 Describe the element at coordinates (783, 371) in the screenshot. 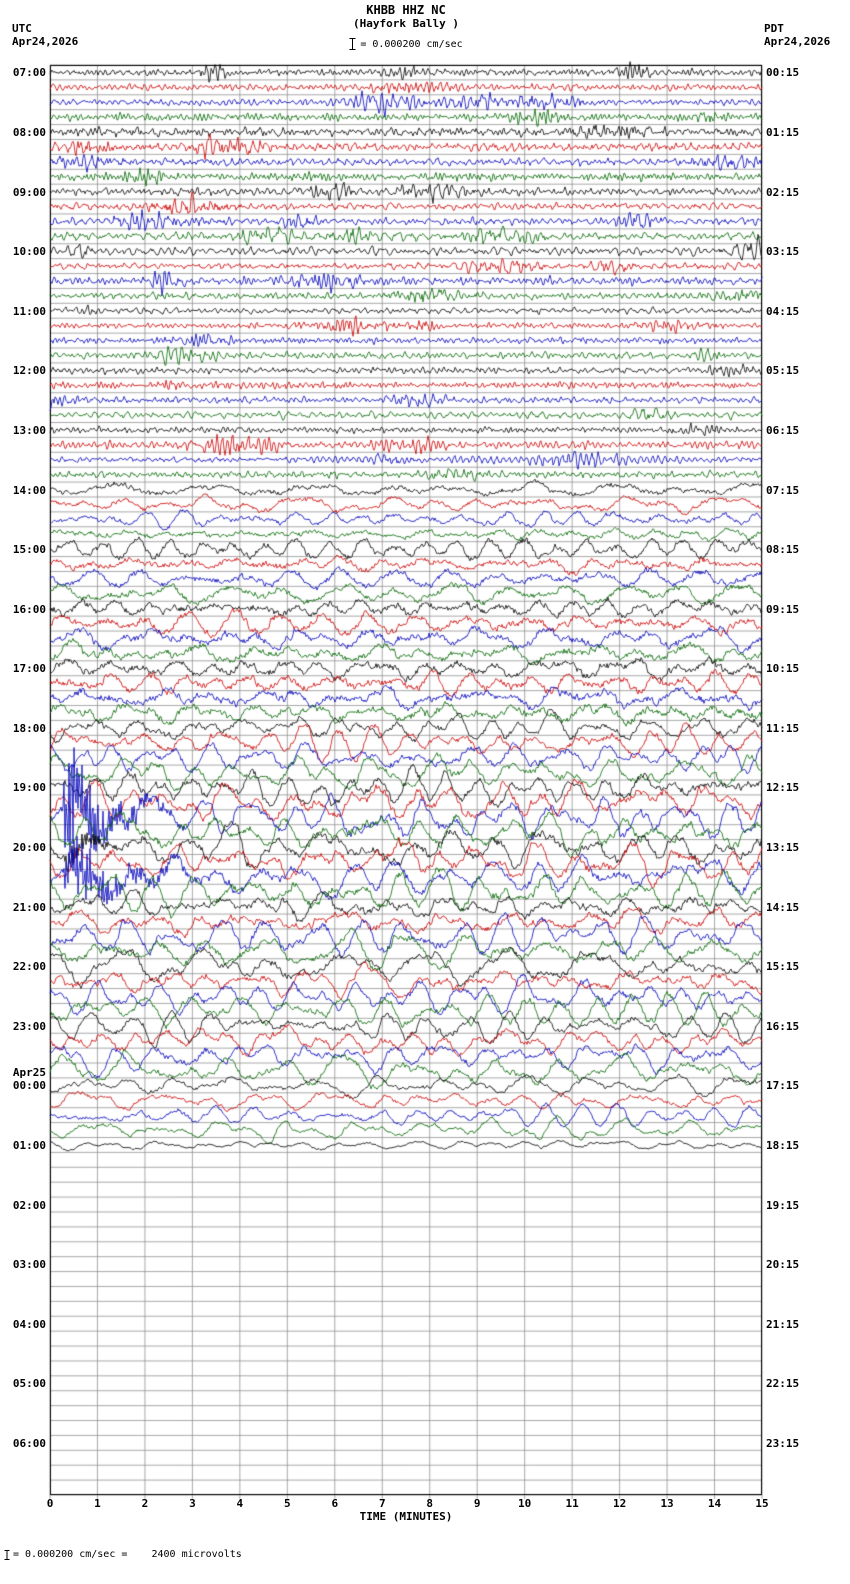

I see `pdt-hour-label: 05:15` at that location.